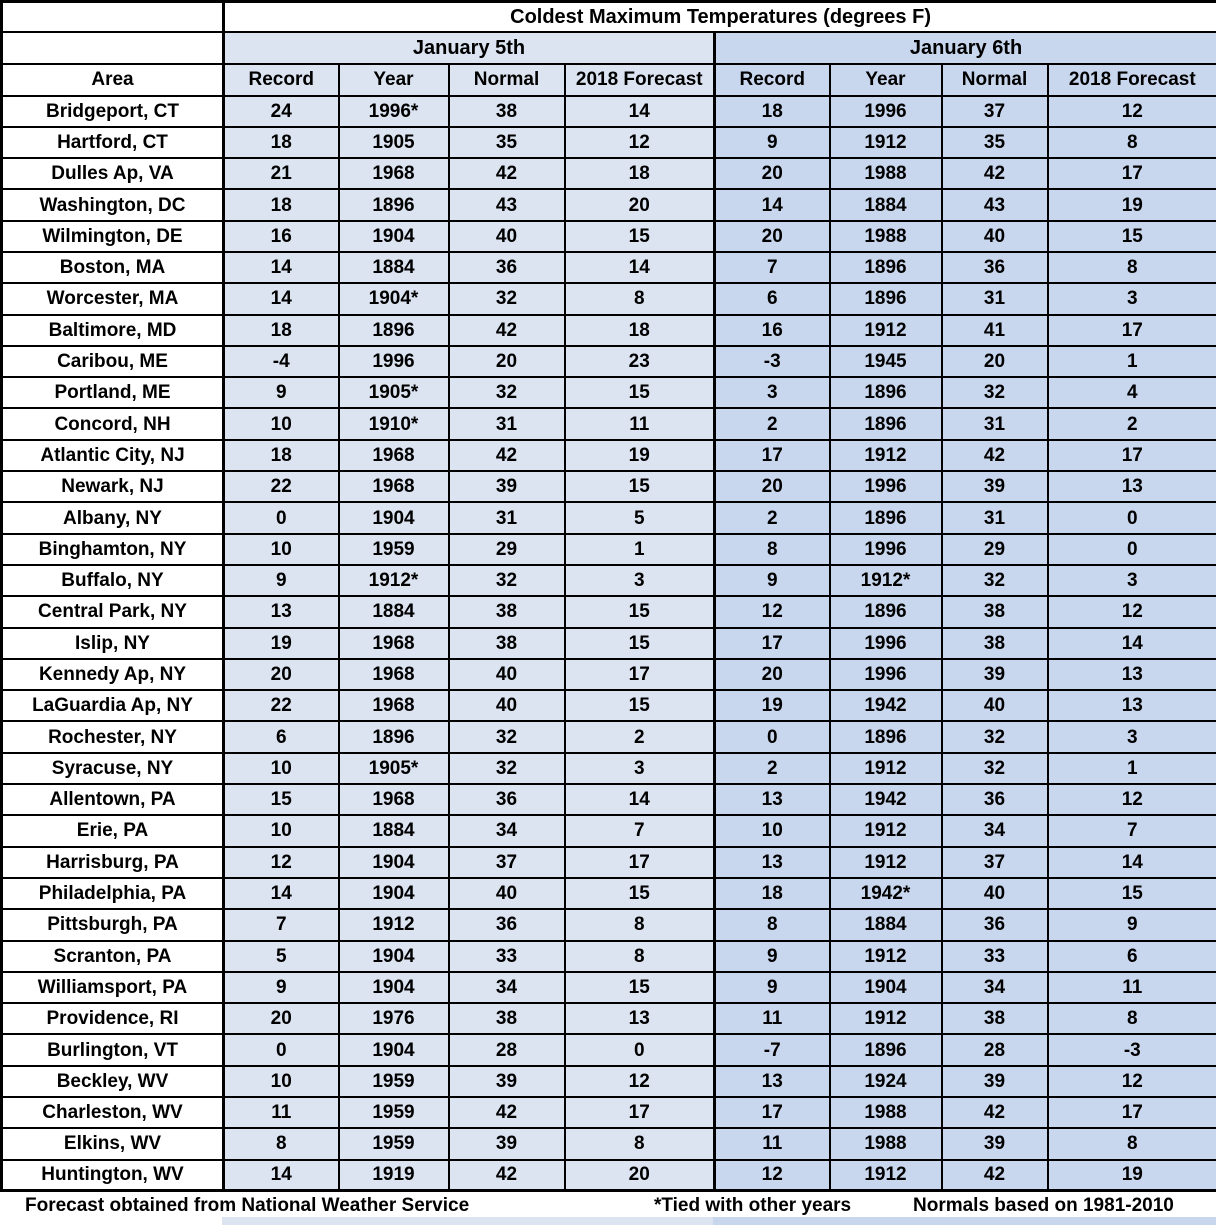 The width and height of the screenshot is (1216, 1225). I want to click on area-cell: Erie, PA, so click(113, 830).